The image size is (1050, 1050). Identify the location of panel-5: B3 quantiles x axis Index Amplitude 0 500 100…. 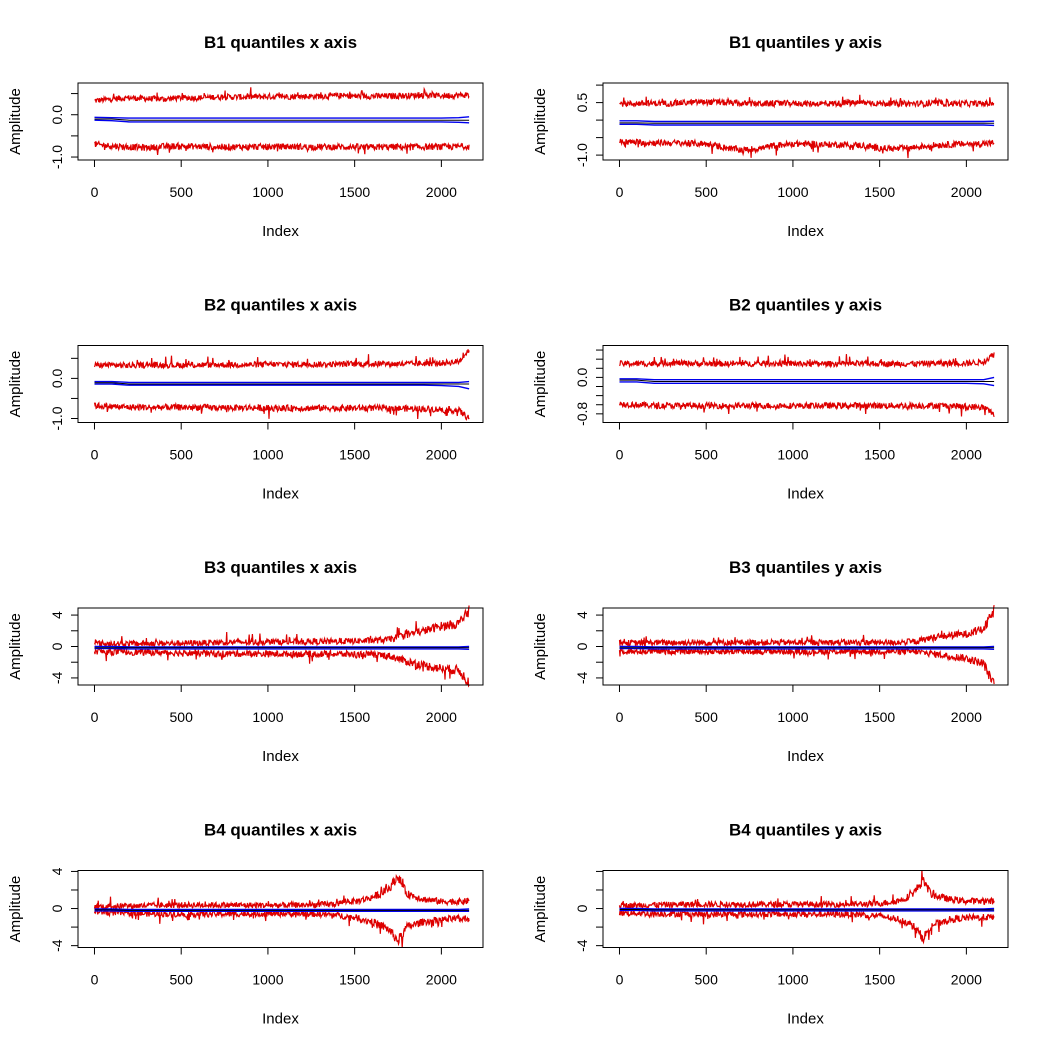
(245, 661).